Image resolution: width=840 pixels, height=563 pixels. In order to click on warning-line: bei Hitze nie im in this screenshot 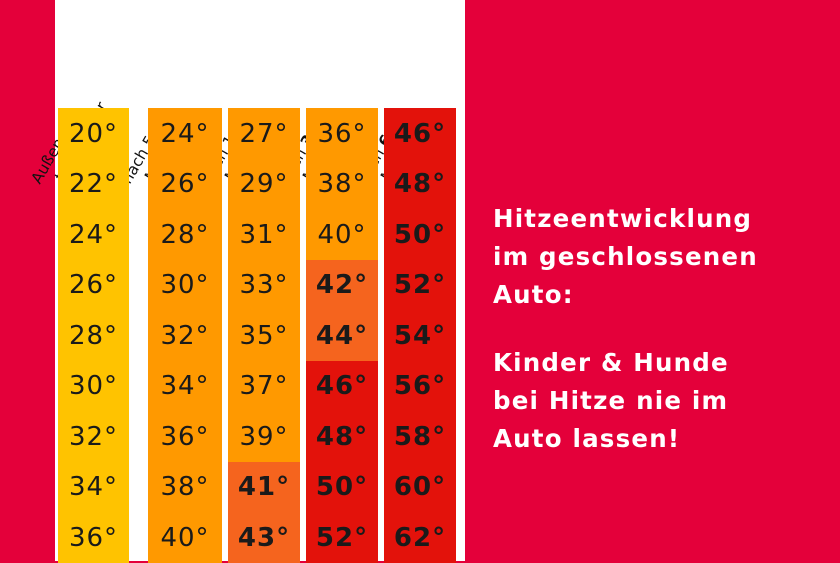, I will do `click(611, 400)`.